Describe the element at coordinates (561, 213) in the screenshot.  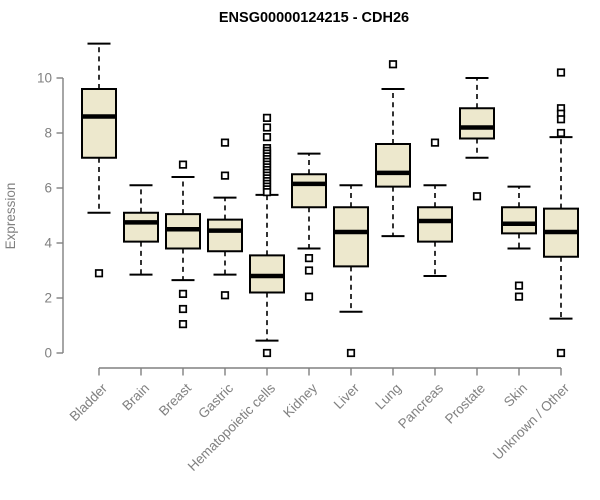
I see `box-unknown-other` at that location.